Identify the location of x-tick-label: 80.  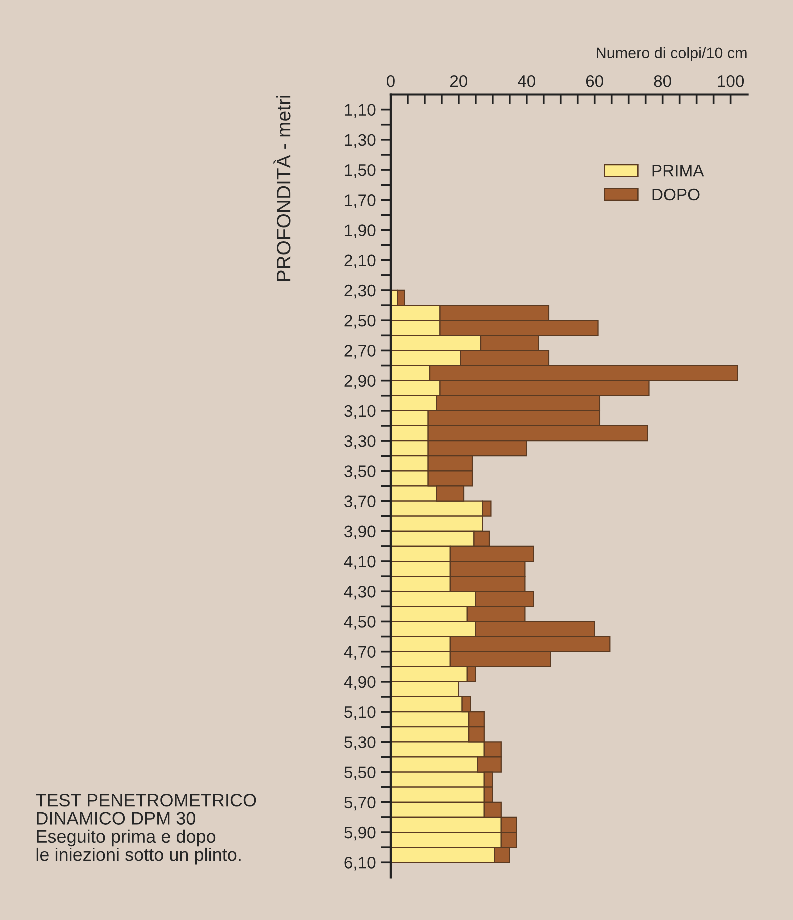
(663, 81).